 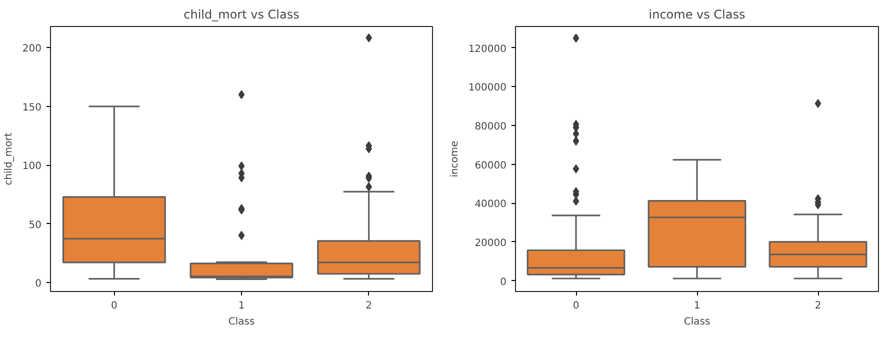 I want to click on y-tick-label: 40000, so click(x=490, y=204).